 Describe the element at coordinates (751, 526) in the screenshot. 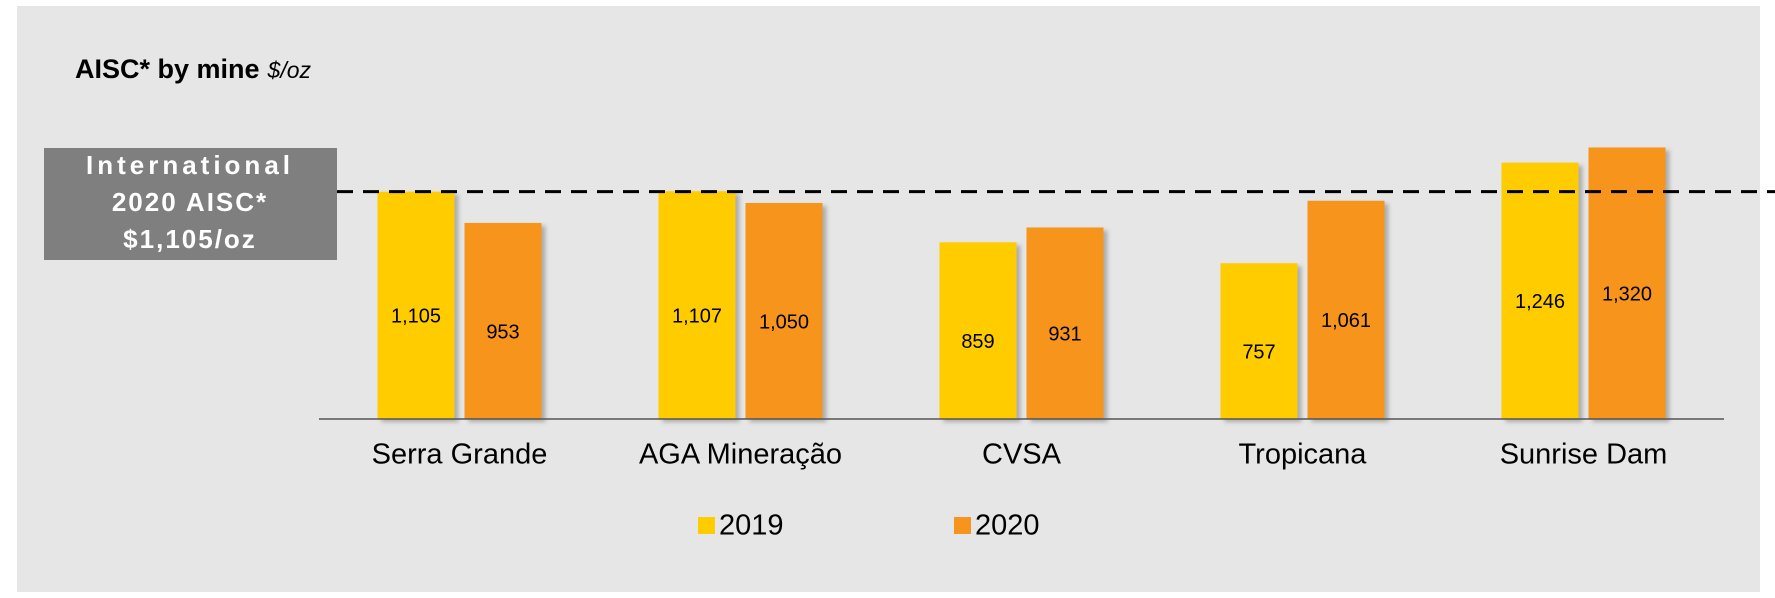

I see `legend-label: 2019` at that location.